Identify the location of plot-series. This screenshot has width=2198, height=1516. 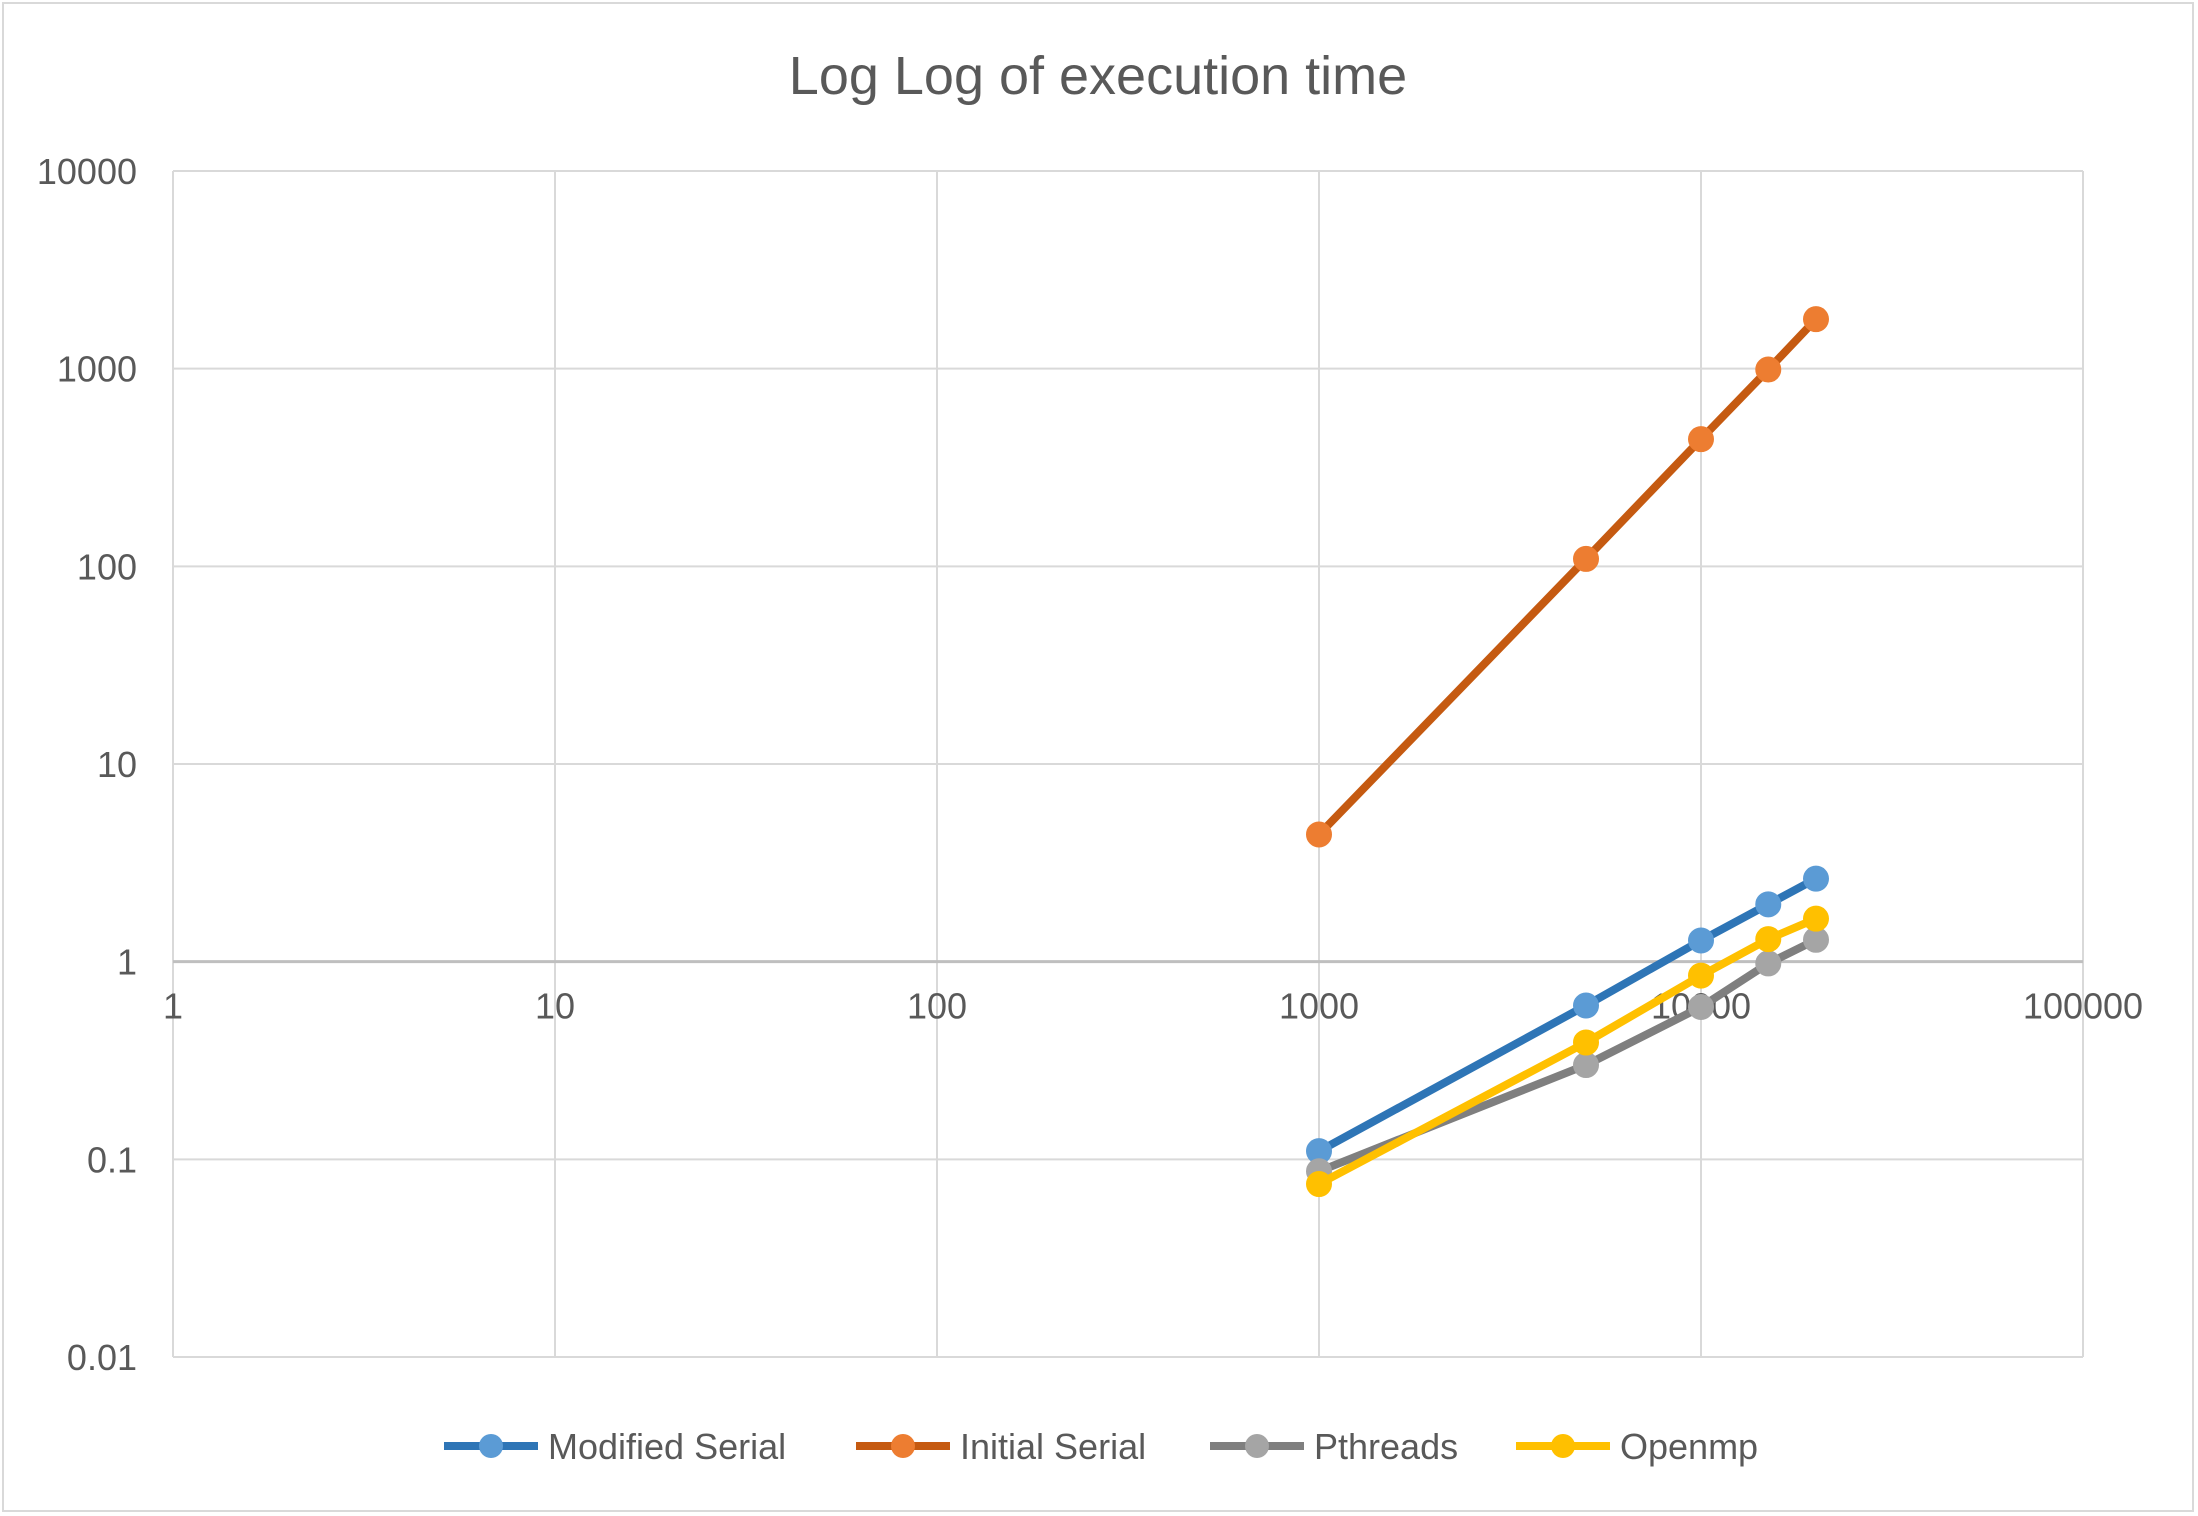
(1567, 752).